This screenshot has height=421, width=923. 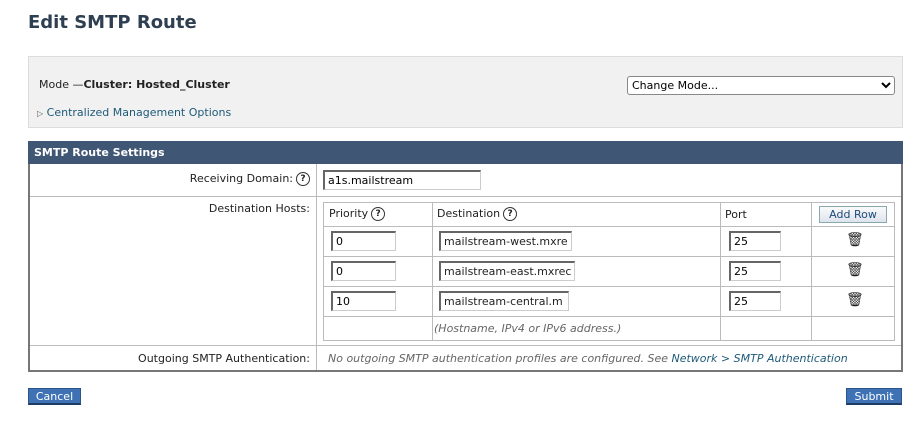 I want to click on page-title: Edit SMTP Route, so click(x=112, y=22).